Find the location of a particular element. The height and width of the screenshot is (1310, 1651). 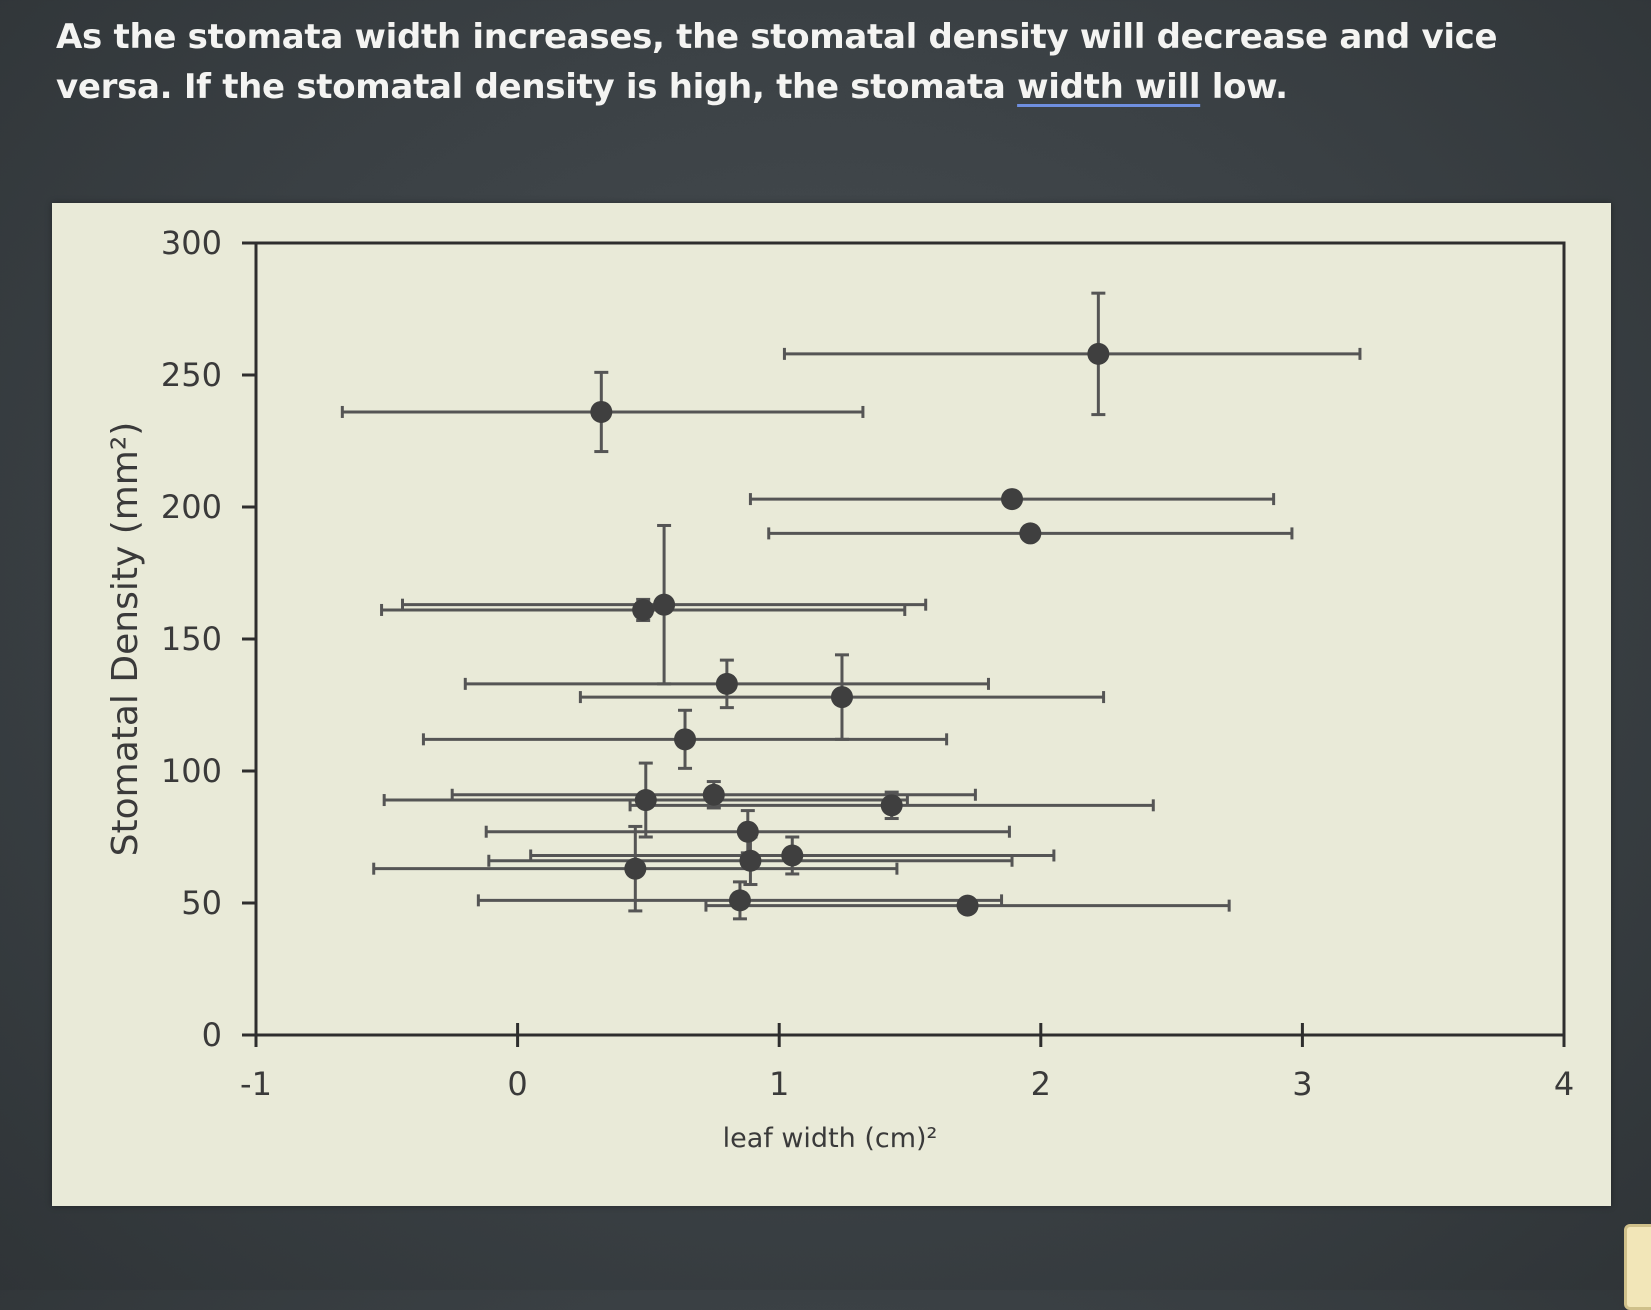

y-tick-label: 200 is located at coordinates (191, 507).